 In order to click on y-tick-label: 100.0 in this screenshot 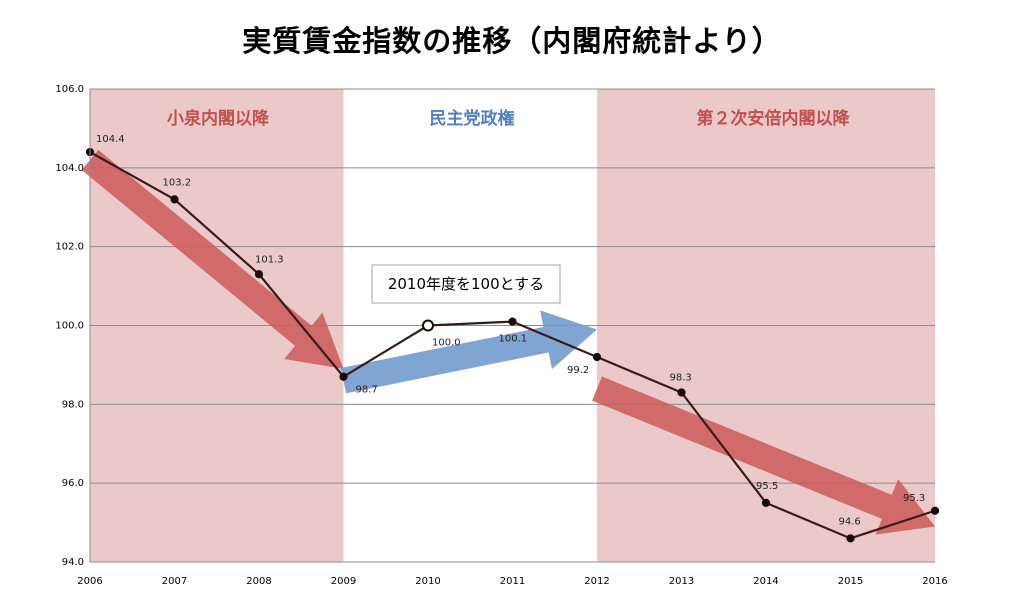, I will do `click(69, 326)`.